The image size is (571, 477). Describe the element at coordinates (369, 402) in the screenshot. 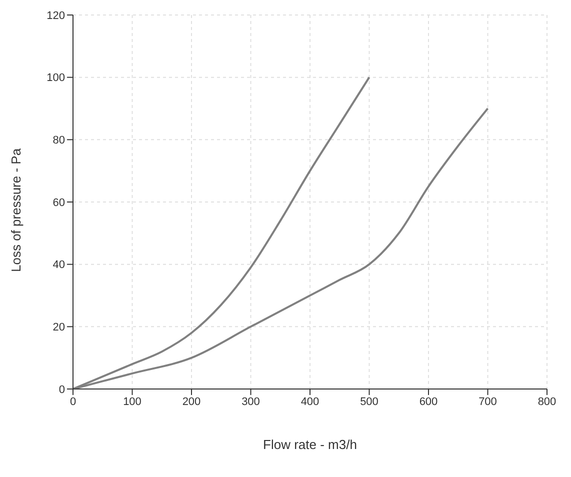

I see `x-tick-label: 500` at that location.